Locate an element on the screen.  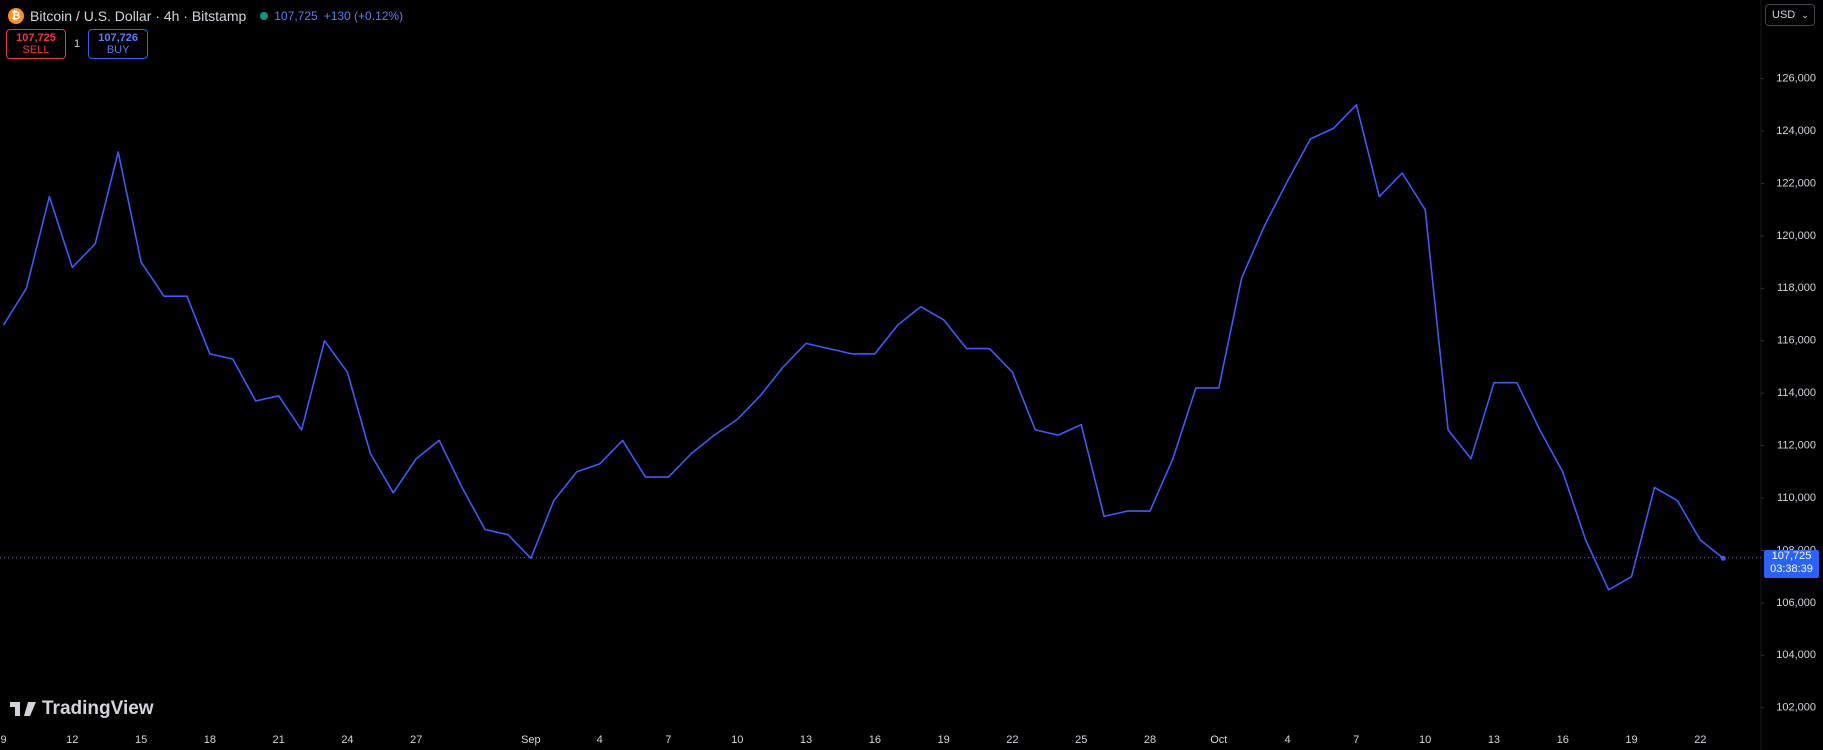
watermark: TradingView is located at coordinates (82, 709).